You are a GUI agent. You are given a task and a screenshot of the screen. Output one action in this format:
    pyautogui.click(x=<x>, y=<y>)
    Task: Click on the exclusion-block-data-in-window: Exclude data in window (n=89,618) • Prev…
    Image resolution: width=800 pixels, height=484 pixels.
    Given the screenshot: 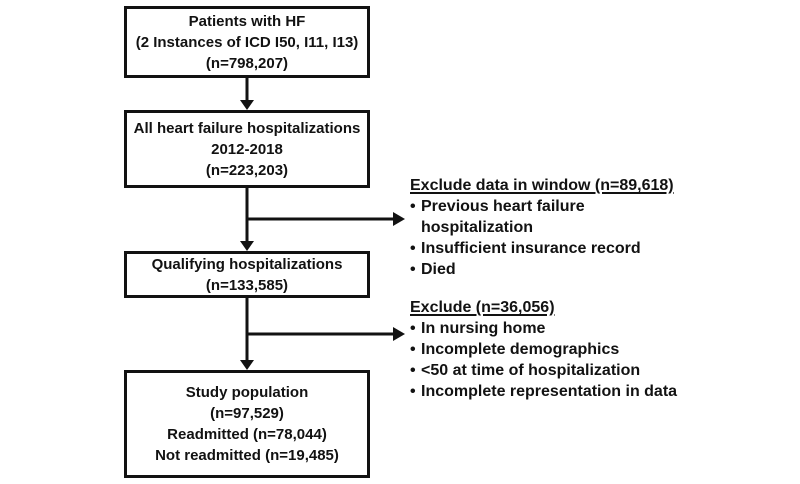 What is the action you would take?
    pyautogui.click(x=555, y=227)
    